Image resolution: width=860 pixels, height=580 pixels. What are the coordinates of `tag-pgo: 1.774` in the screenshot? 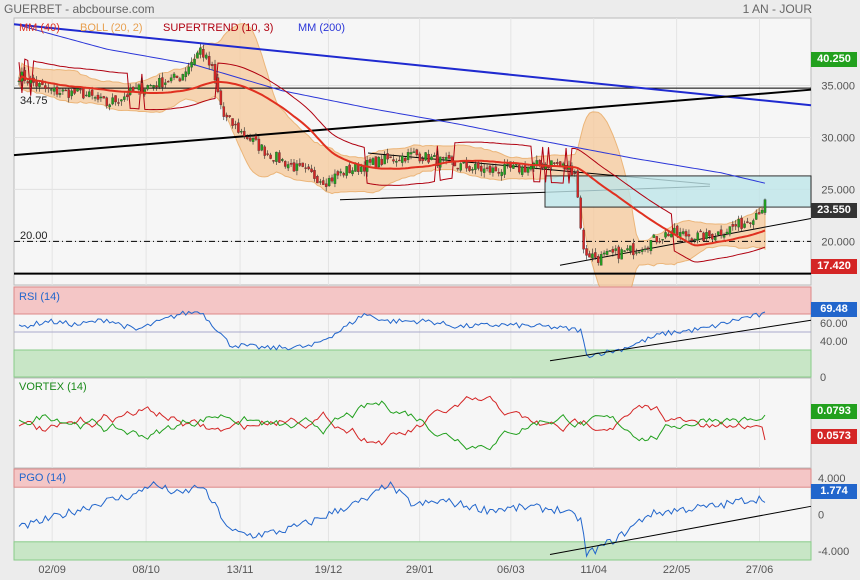 It's located at (834, 491).